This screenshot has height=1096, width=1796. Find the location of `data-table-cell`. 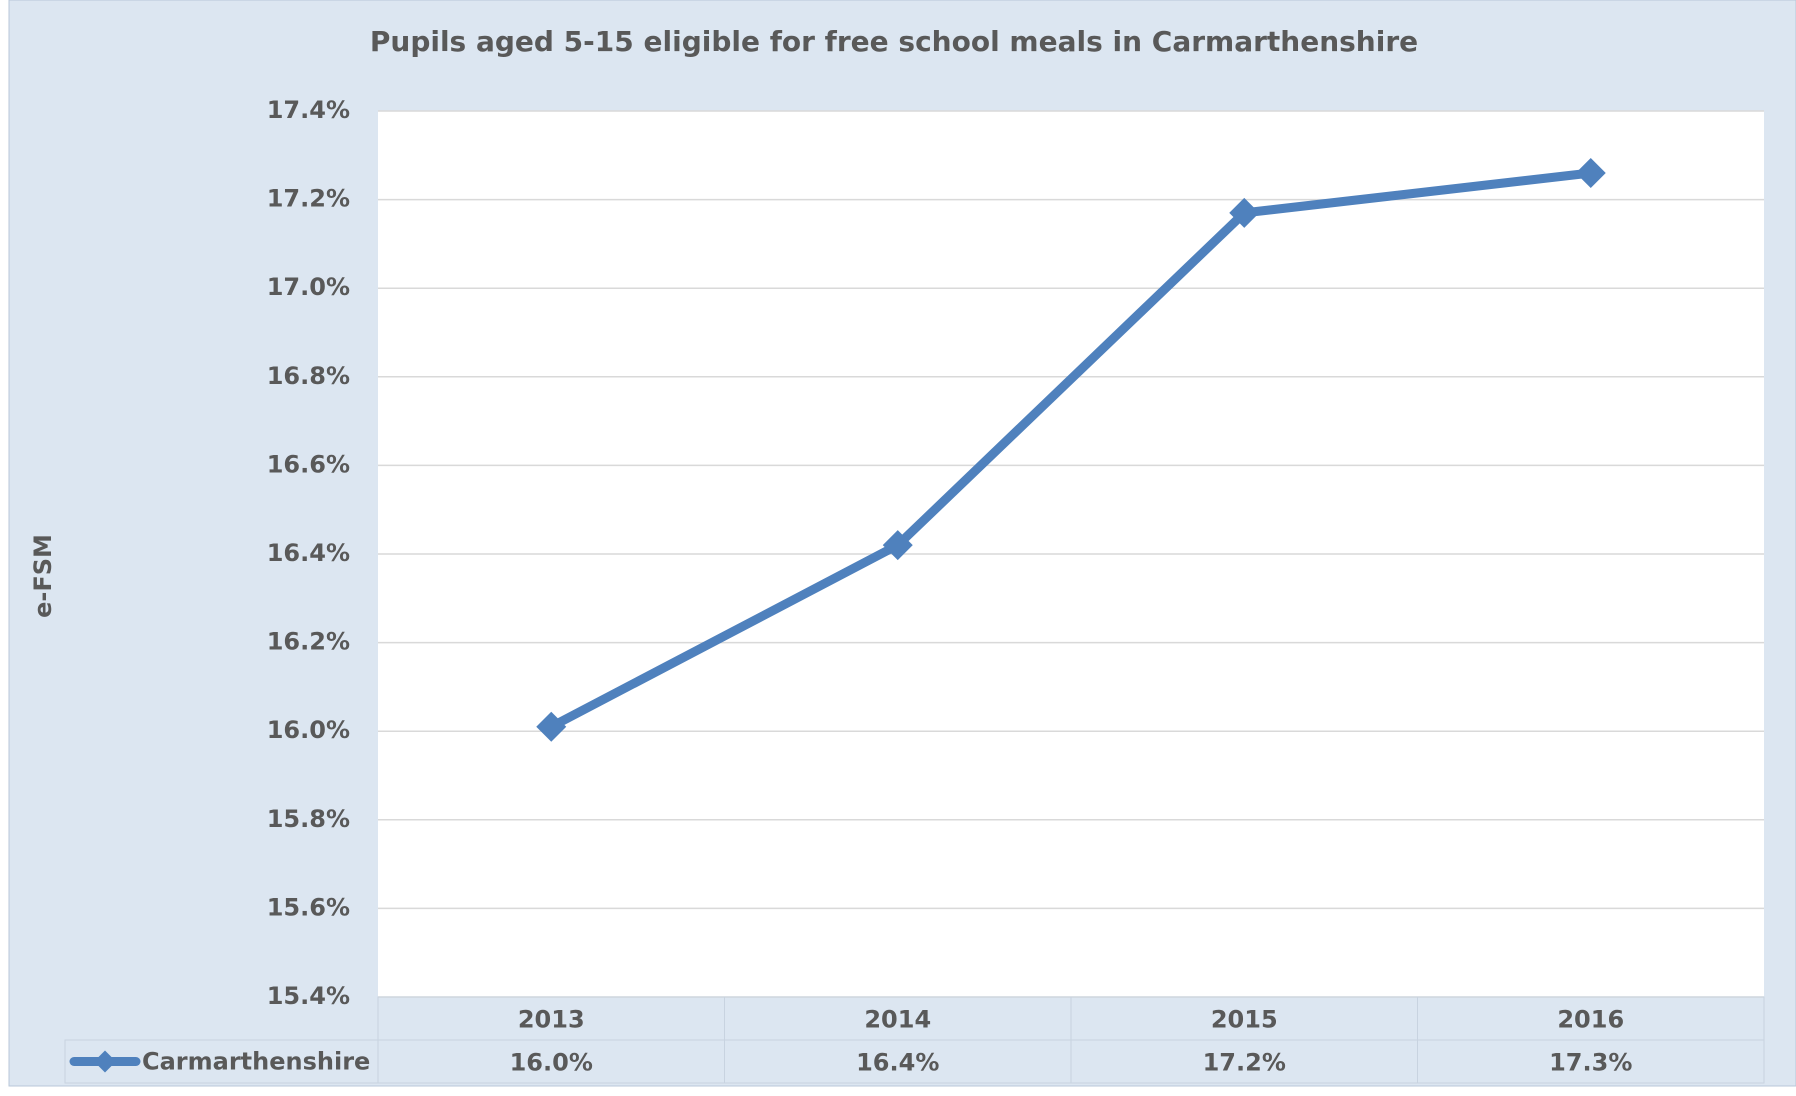

data-table-cell is located at coordinates (1591, 1061).